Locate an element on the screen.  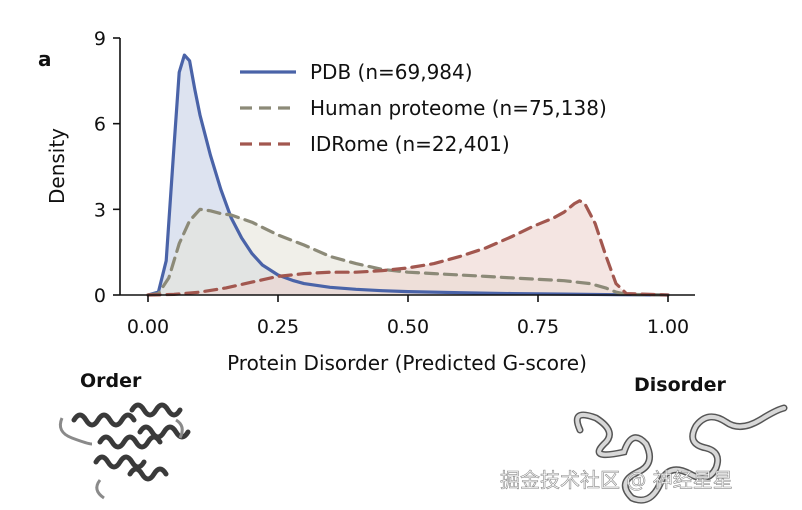
watermark-text: 掘金技术社区 @ 神经星星 is located at coordinates (616, 480).